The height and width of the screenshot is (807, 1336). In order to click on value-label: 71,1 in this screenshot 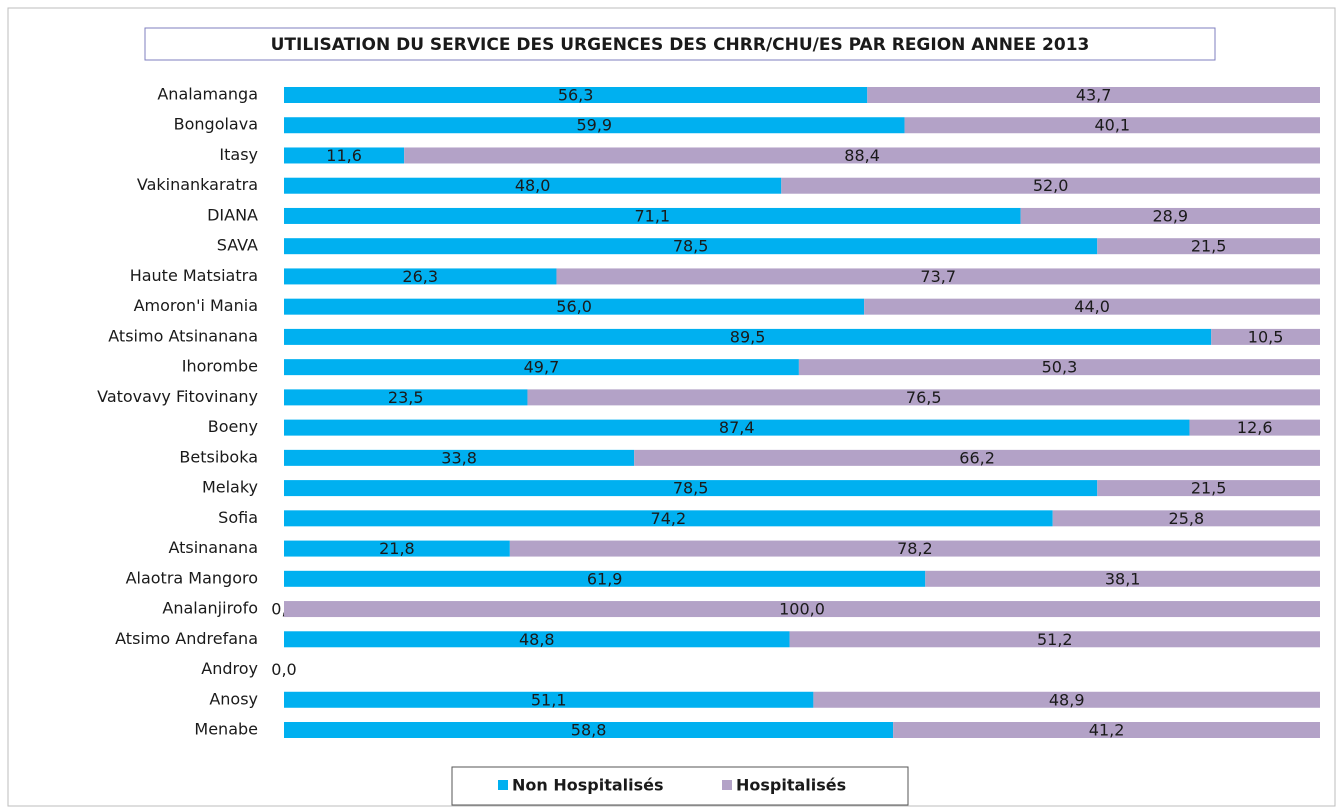, I will do `click(652, 215)`.